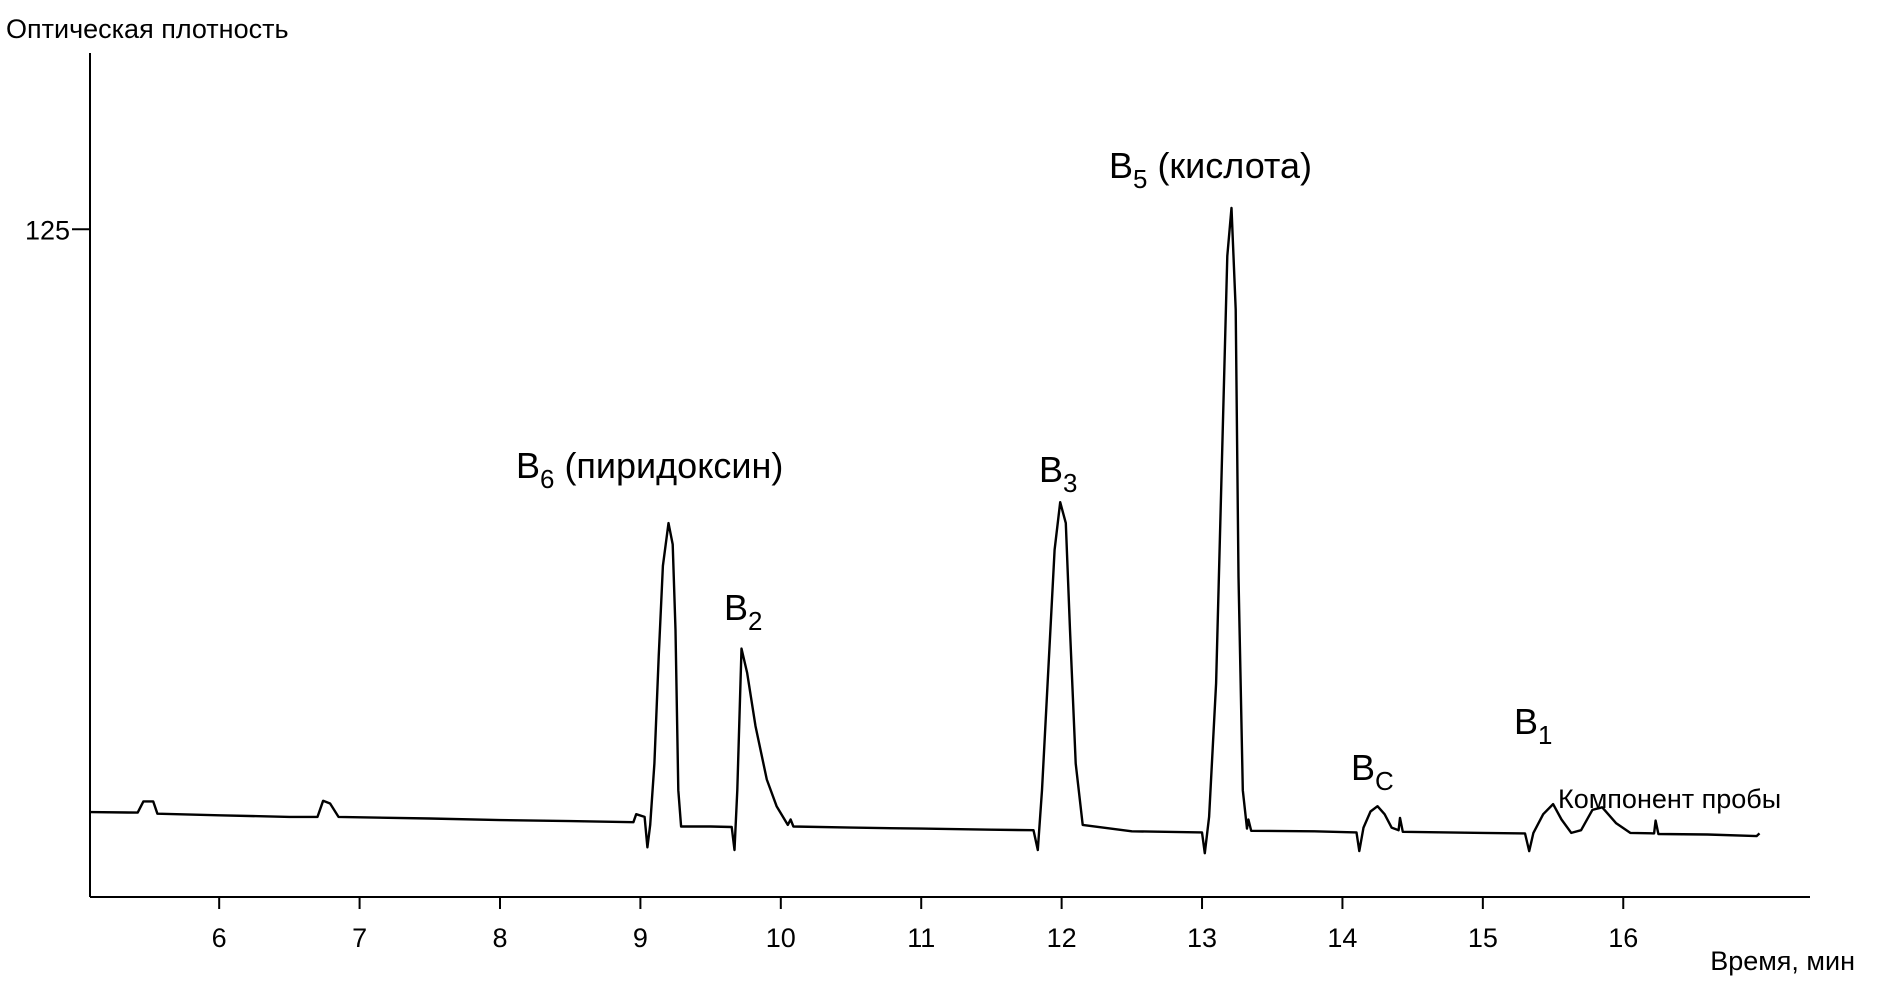  I want to click on y-tick-label: 125, so click(47, 230).